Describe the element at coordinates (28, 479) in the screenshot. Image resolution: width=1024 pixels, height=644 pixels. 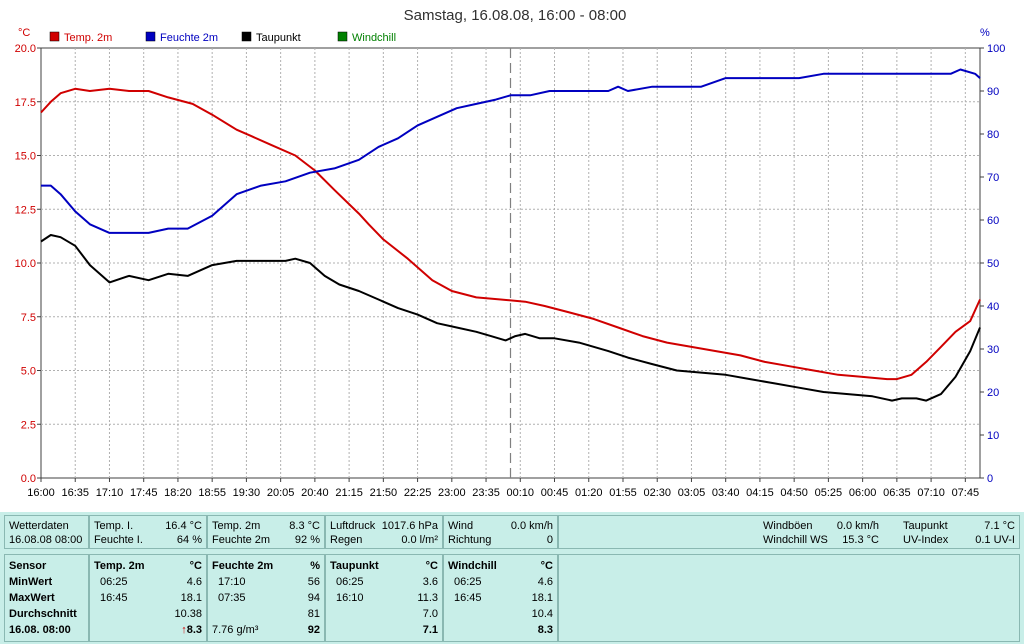
I see `left-tick-label: 0.0` at that location.